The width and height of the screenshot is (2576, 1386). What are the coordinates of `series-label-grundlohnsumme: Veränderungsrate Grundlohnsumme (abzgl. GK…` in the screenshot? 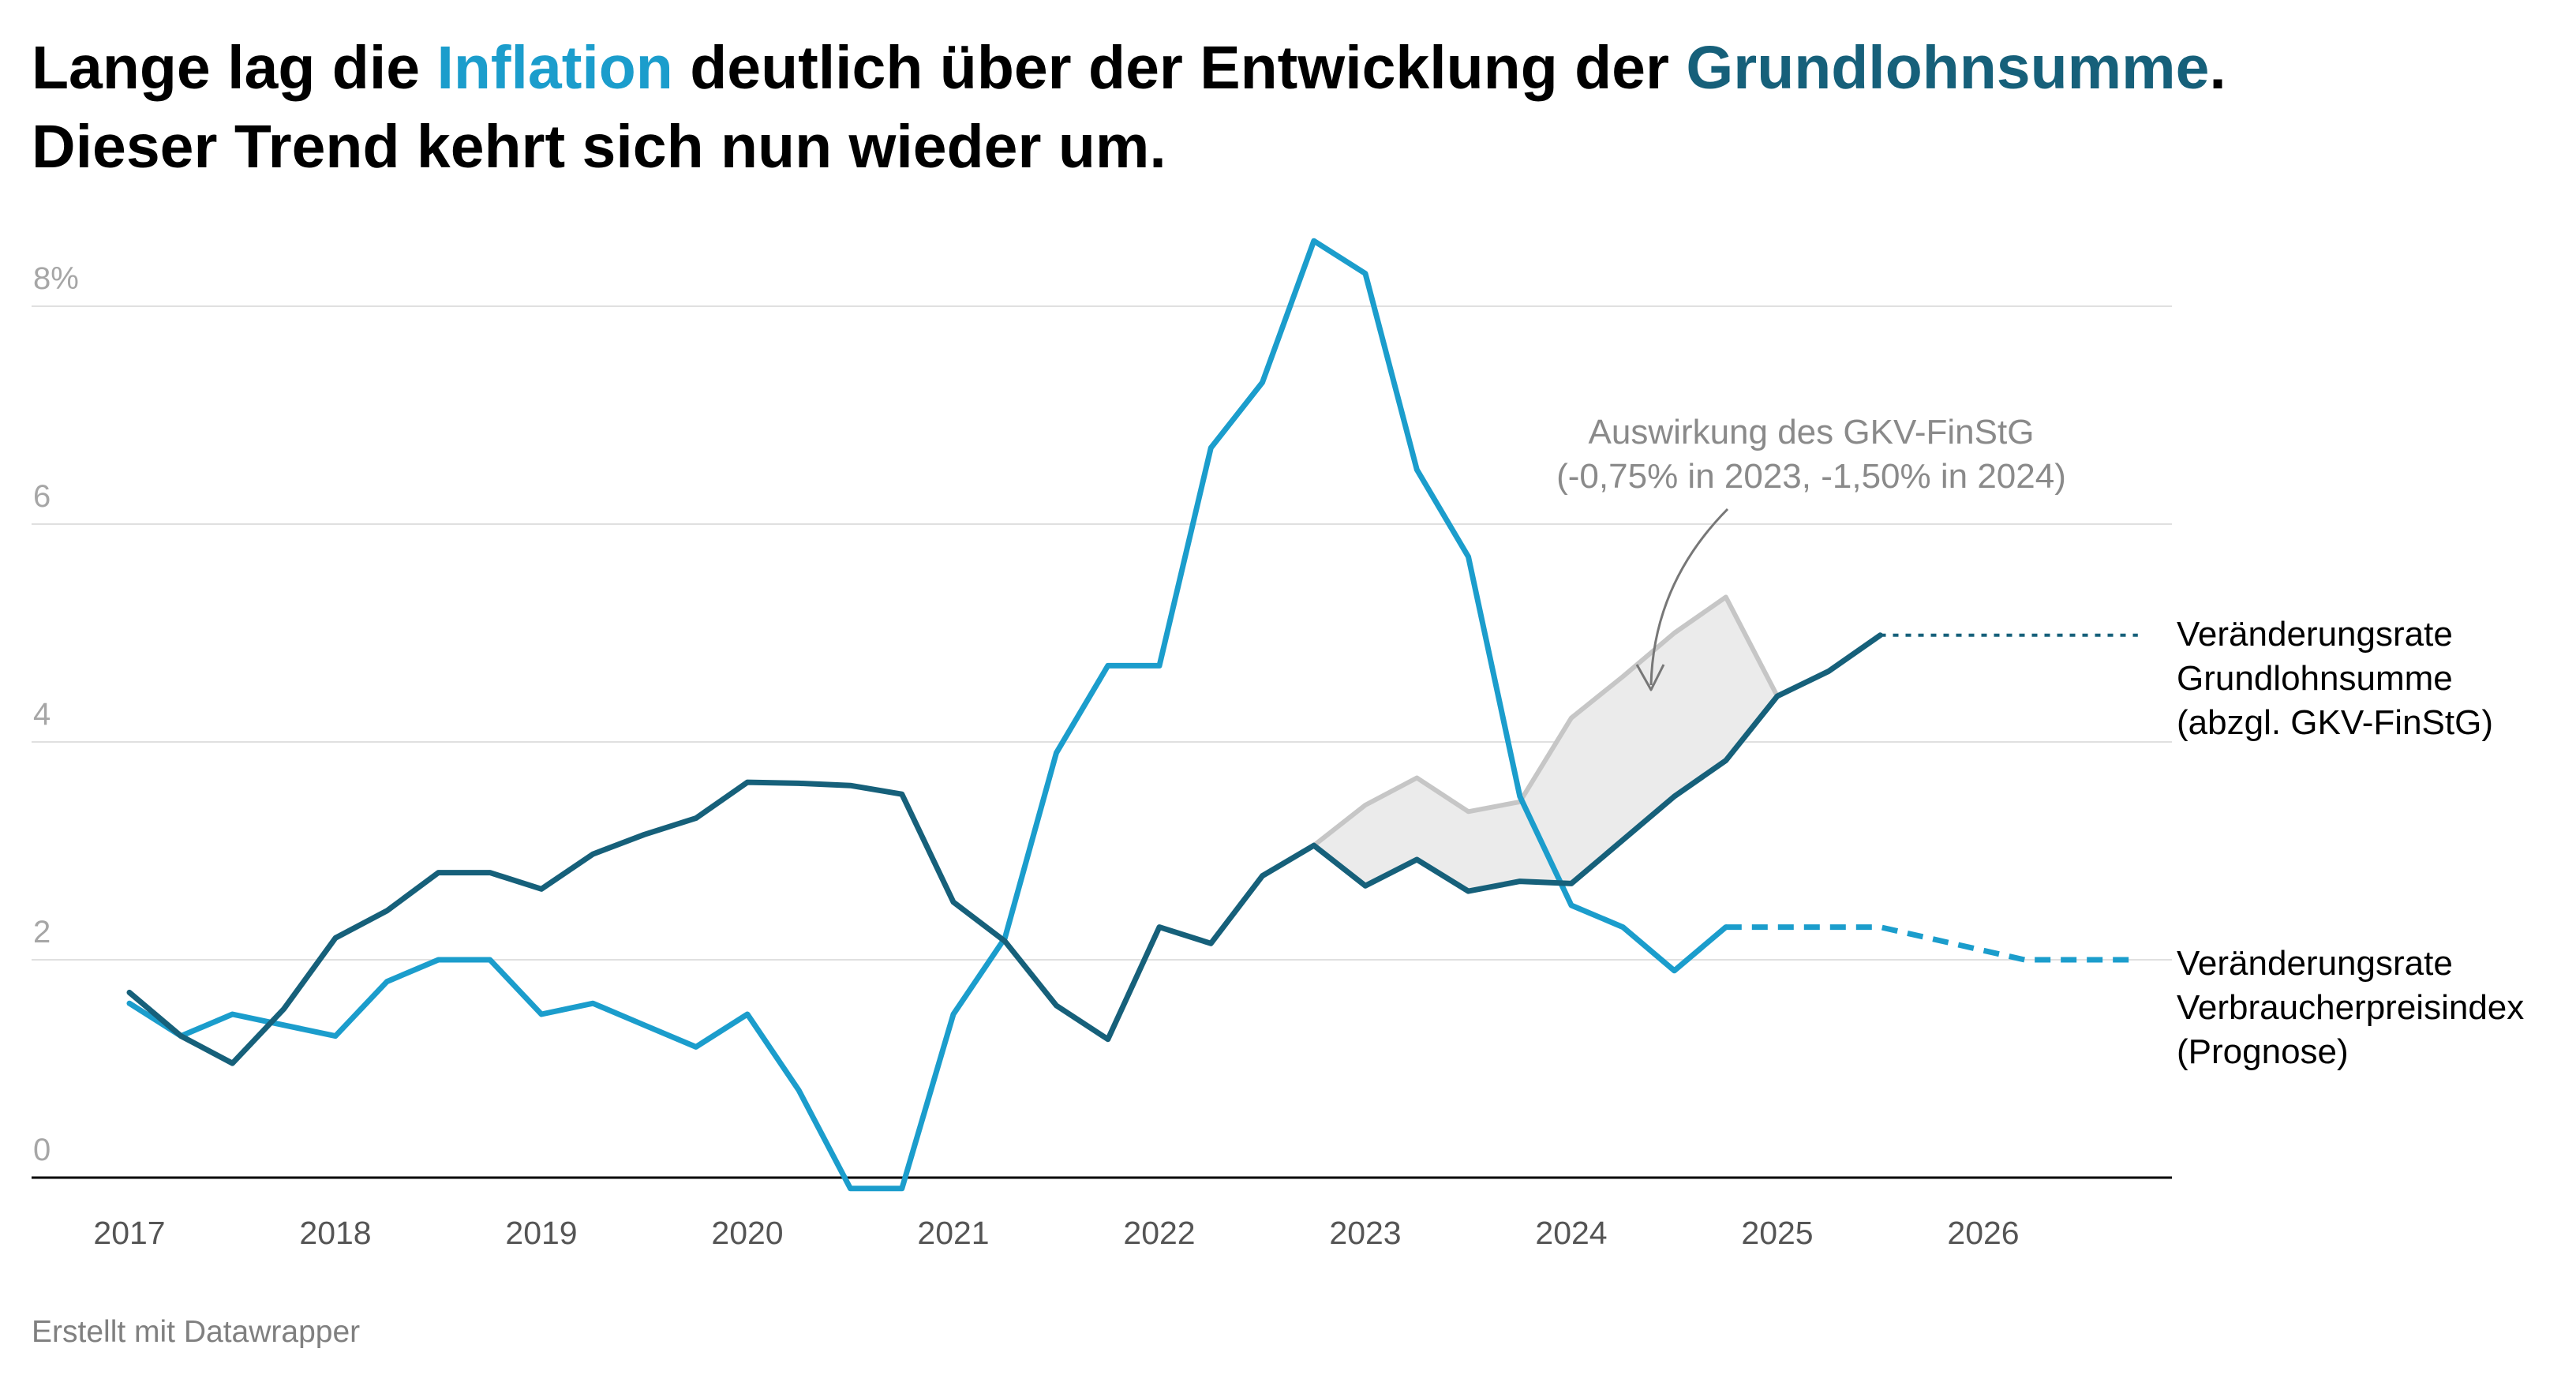 It's located at (2335, 679).